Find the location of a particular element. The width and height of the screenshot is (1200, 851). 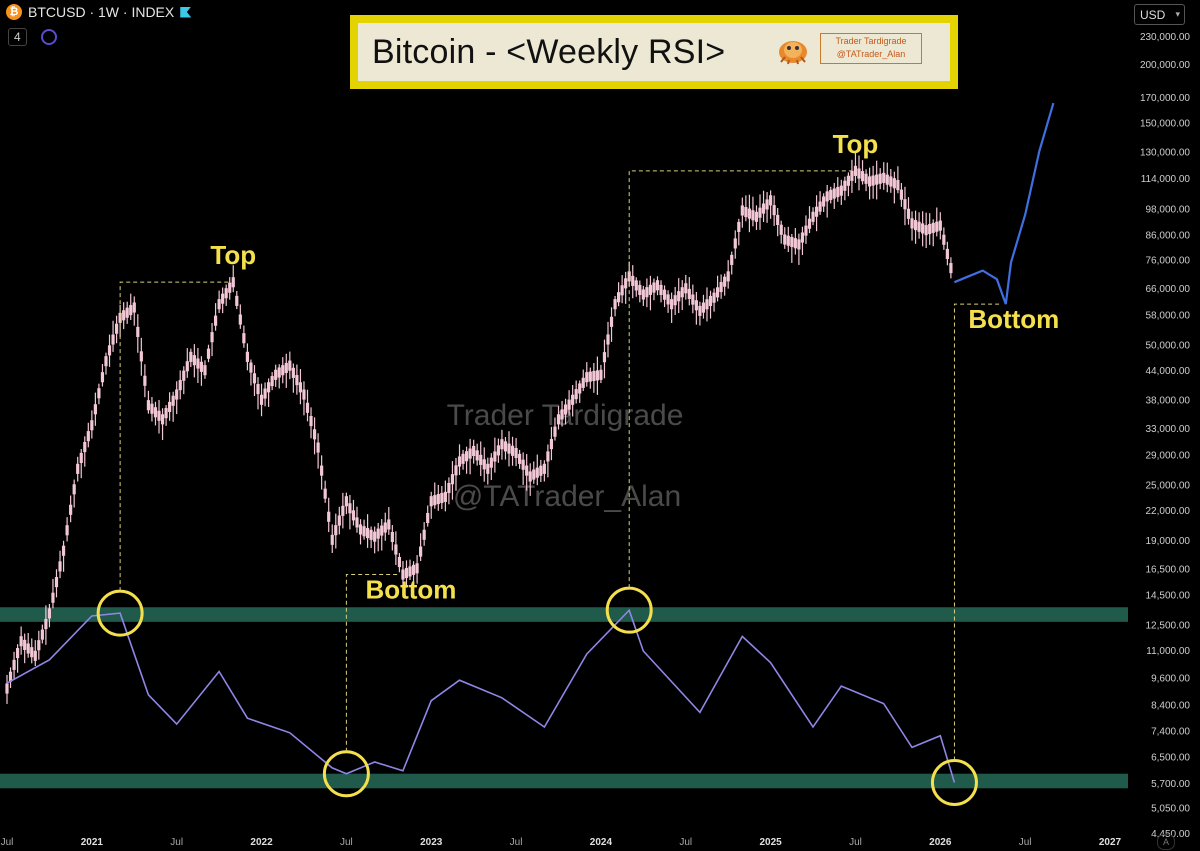

guide-line is located at coordinates (977, 532).